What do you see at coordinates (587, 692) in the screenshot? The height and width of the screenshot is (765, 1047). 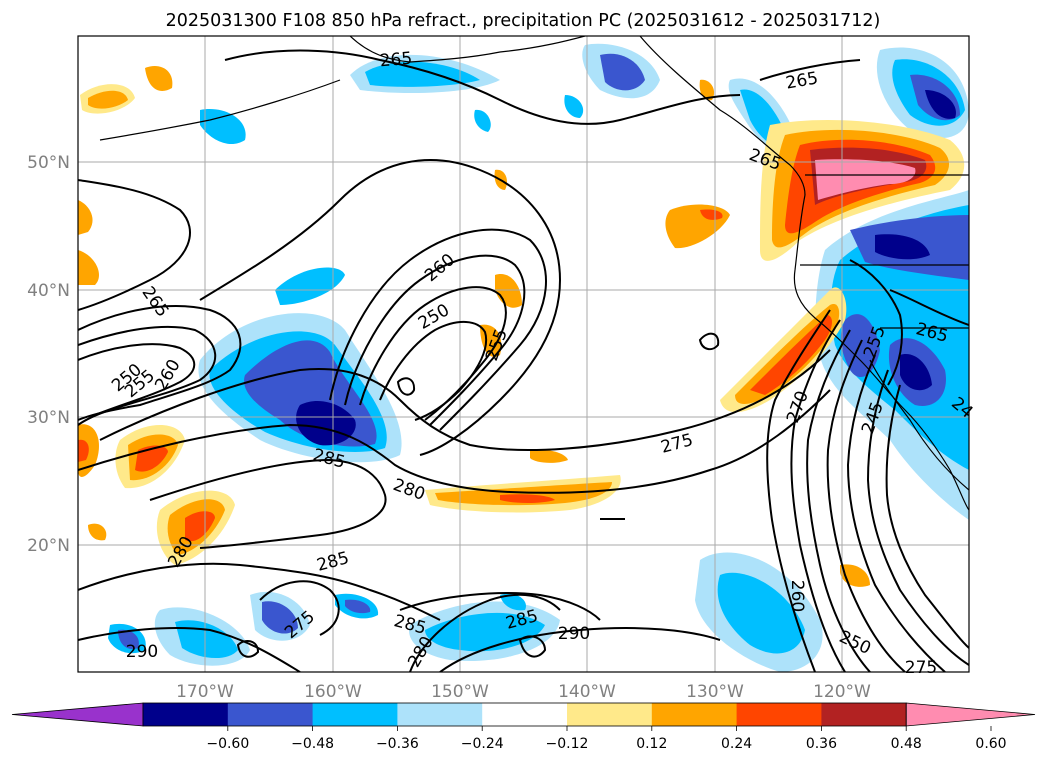 I see `lon-label-140w: 140°W` at bounding box center [587, 692].